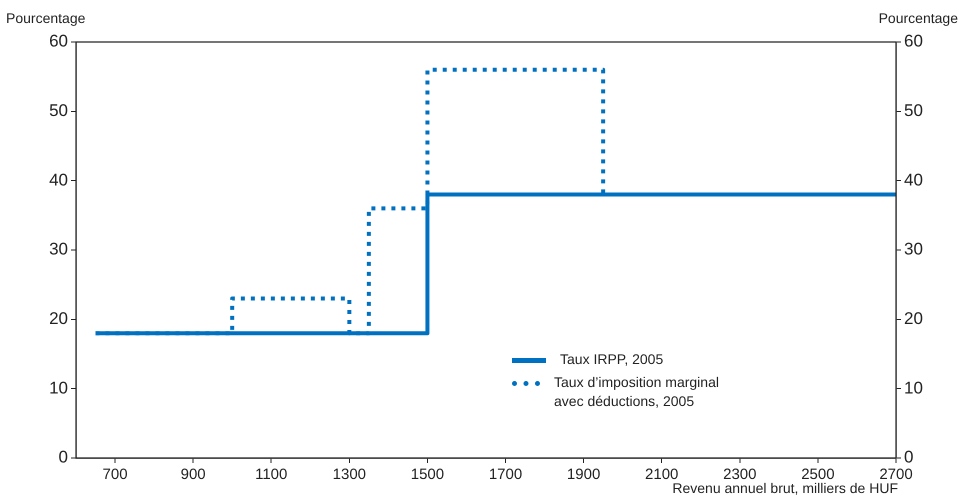 The width and height of the screenshot is (964, 497). I want to click on x-tick-label: 1700, so click(505, 475).